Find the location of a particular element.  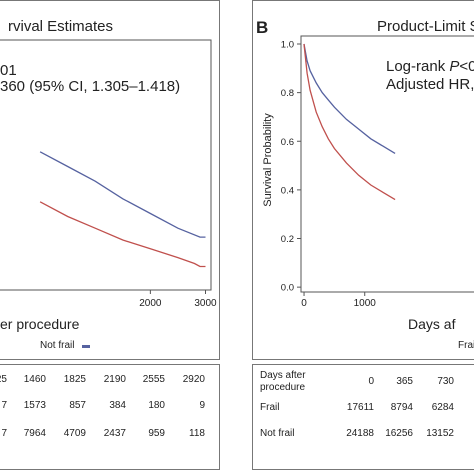

table-b-cell: 365 is located at coordinates (404, 381).